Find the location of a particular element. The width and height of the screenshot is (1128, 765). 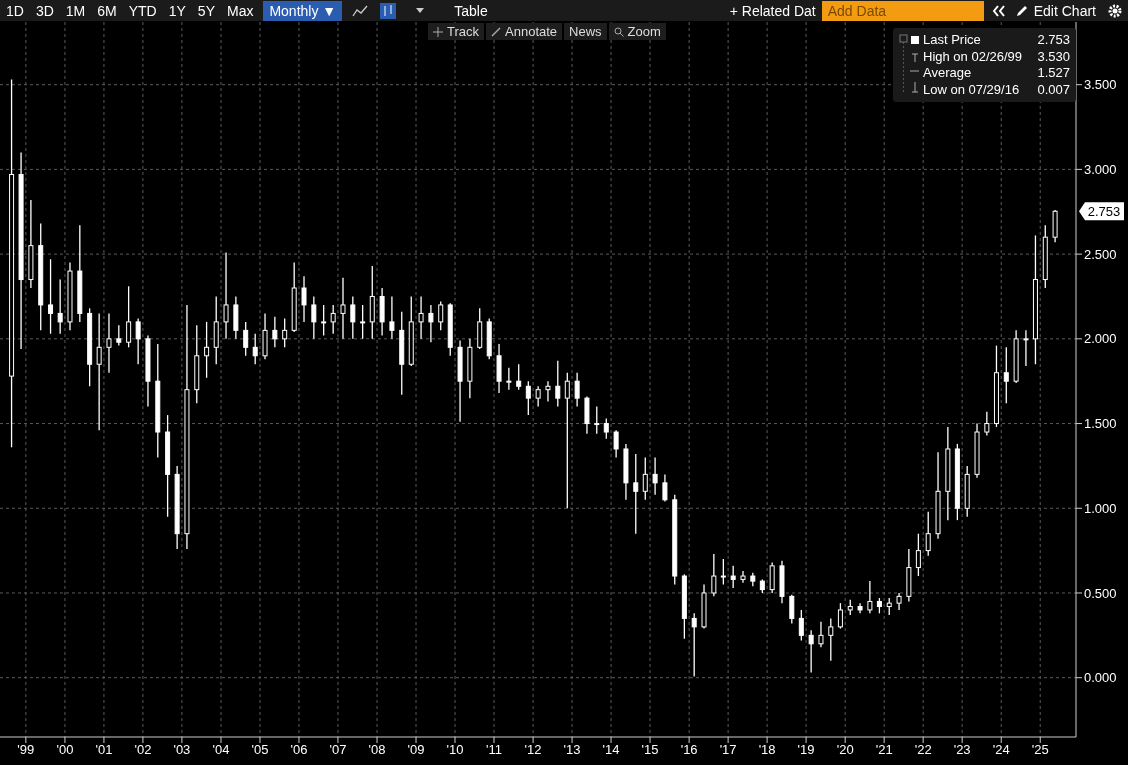

x-tick-label: '02 is located at coordinates (143, 750).